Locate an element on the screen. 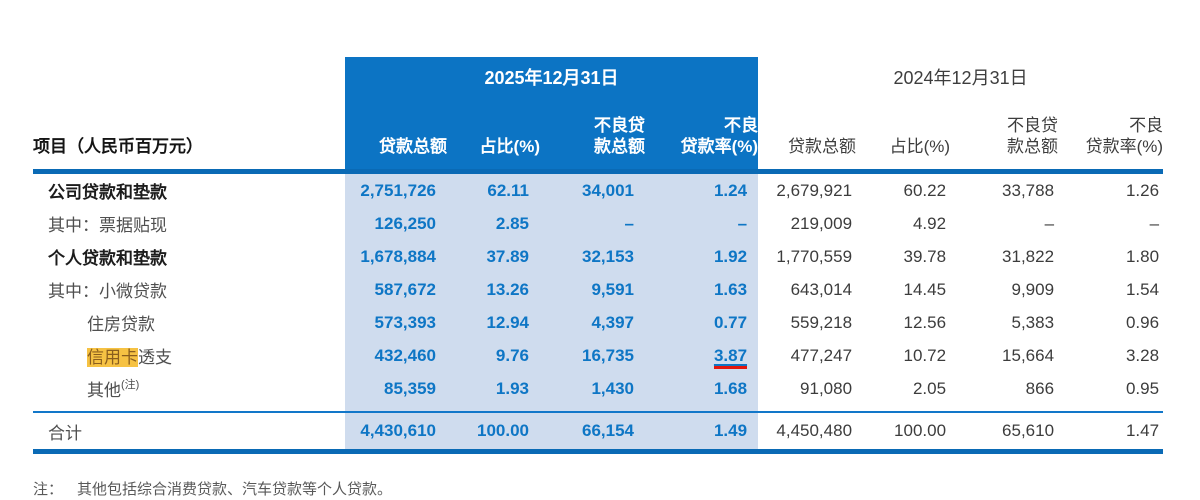 The image size is (1200, 500). cell-2025-loan-total: 4,430,610 is located at coordinates (396, 432).